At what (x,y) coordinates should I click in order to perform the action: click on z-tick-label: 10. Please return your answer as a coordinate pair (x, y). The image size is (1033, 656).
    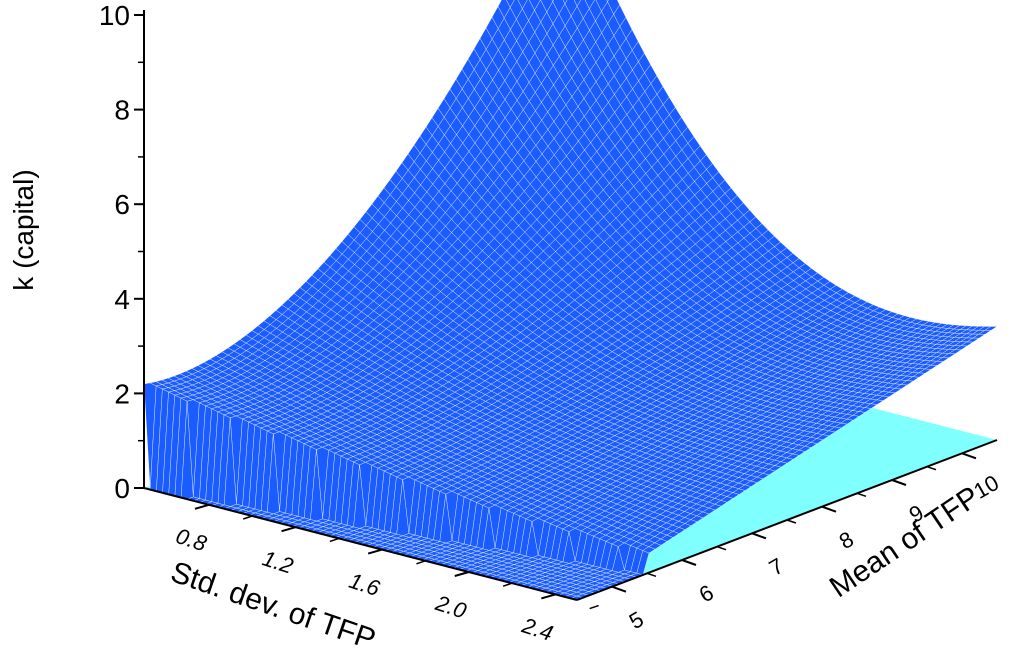
    Looking at the image, I should click on (114, 15).